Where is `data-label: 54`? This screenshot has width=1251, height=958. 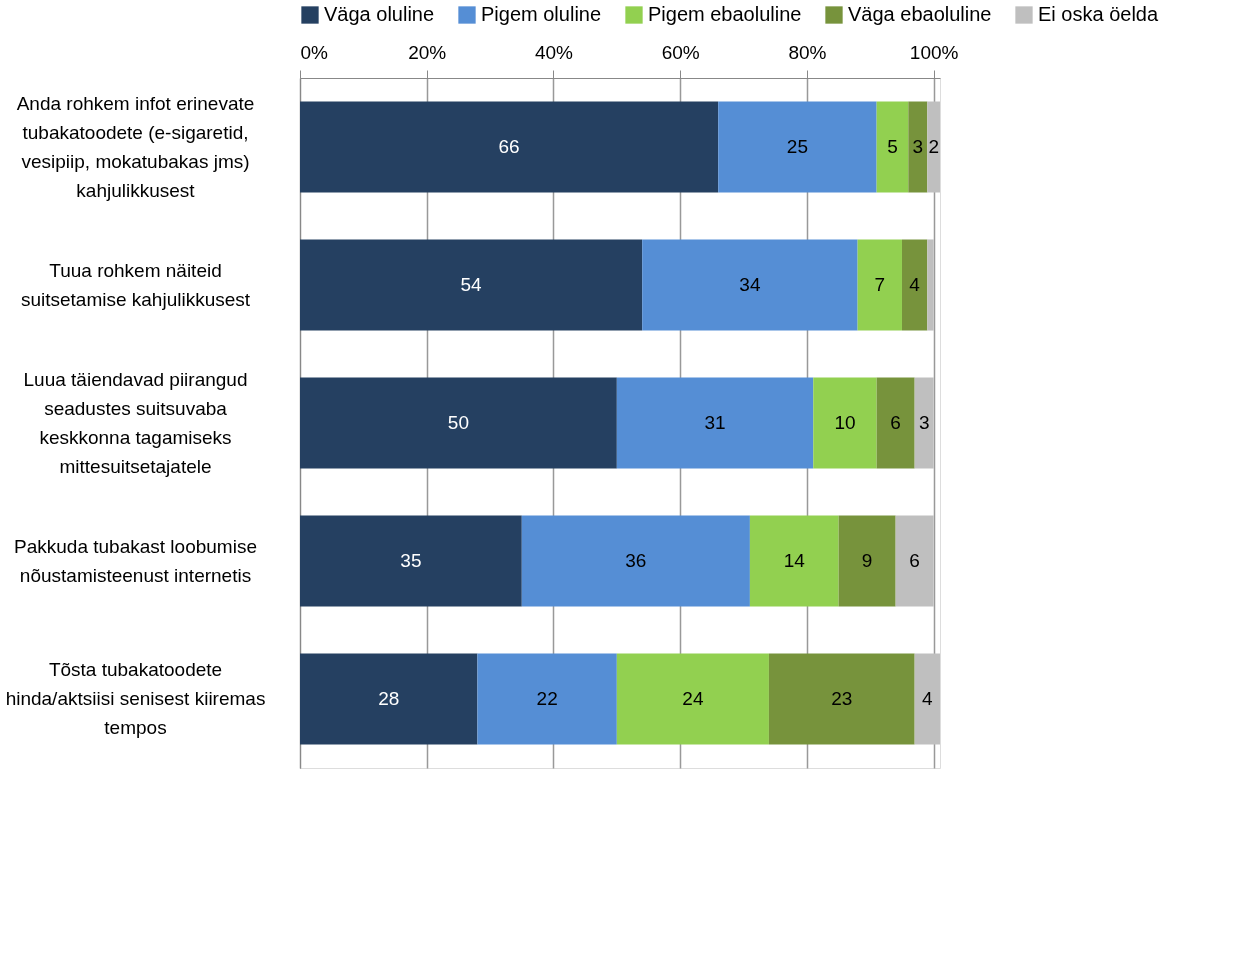 data-label: 54 is located at coordinates (471, 284).